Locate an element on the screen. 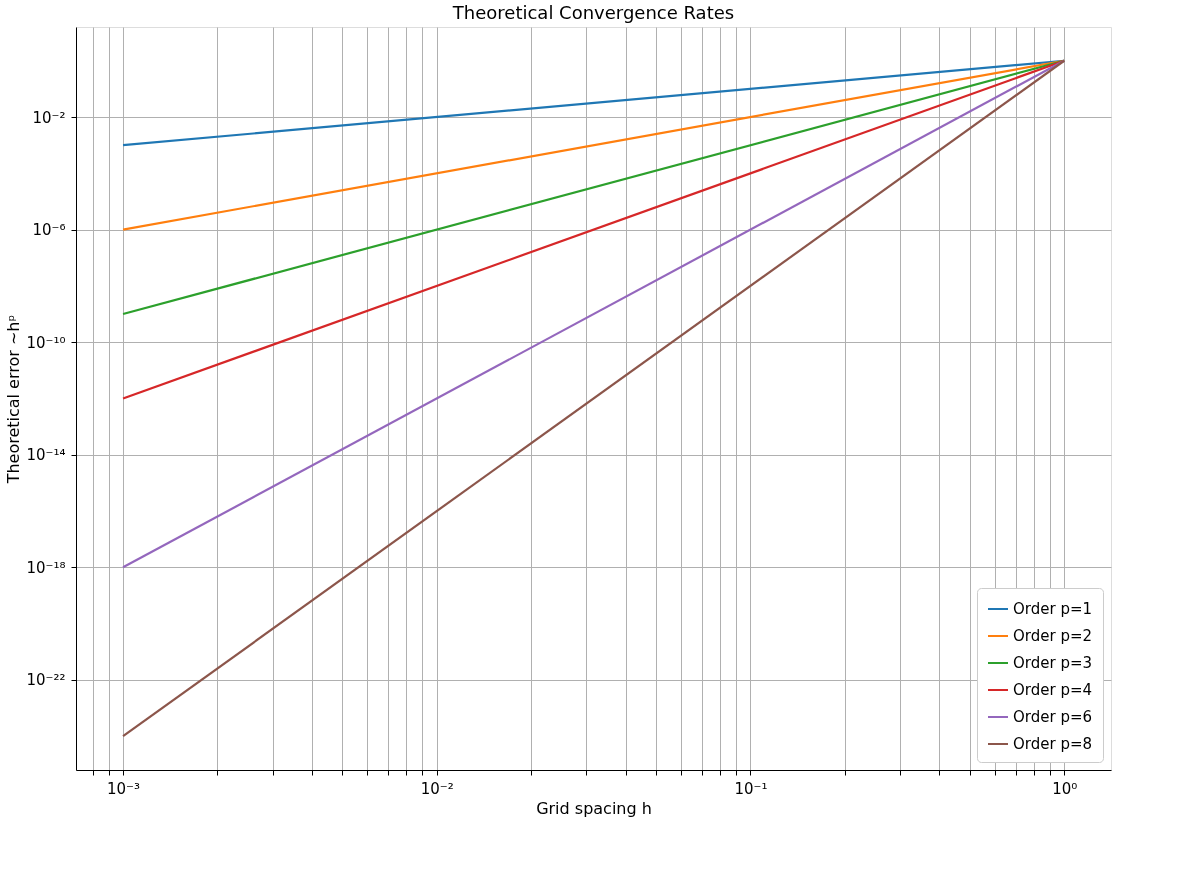 This screenshot has height=885, width=1197. legend-label: Order p=6 is located at coordinates (1053, 717).